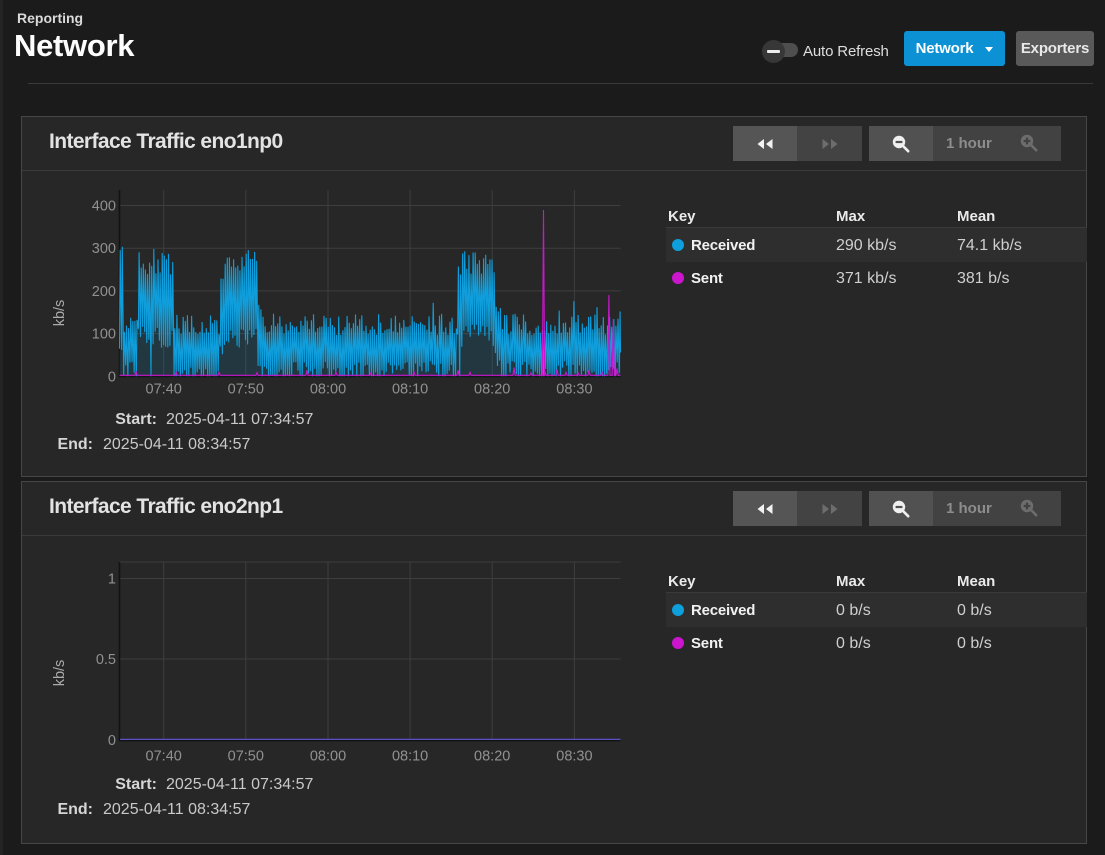  What do you see at coordinates (106, 660) in the screenshot?
I see `svg-text: 0.5` at bounding box center [106, 660].